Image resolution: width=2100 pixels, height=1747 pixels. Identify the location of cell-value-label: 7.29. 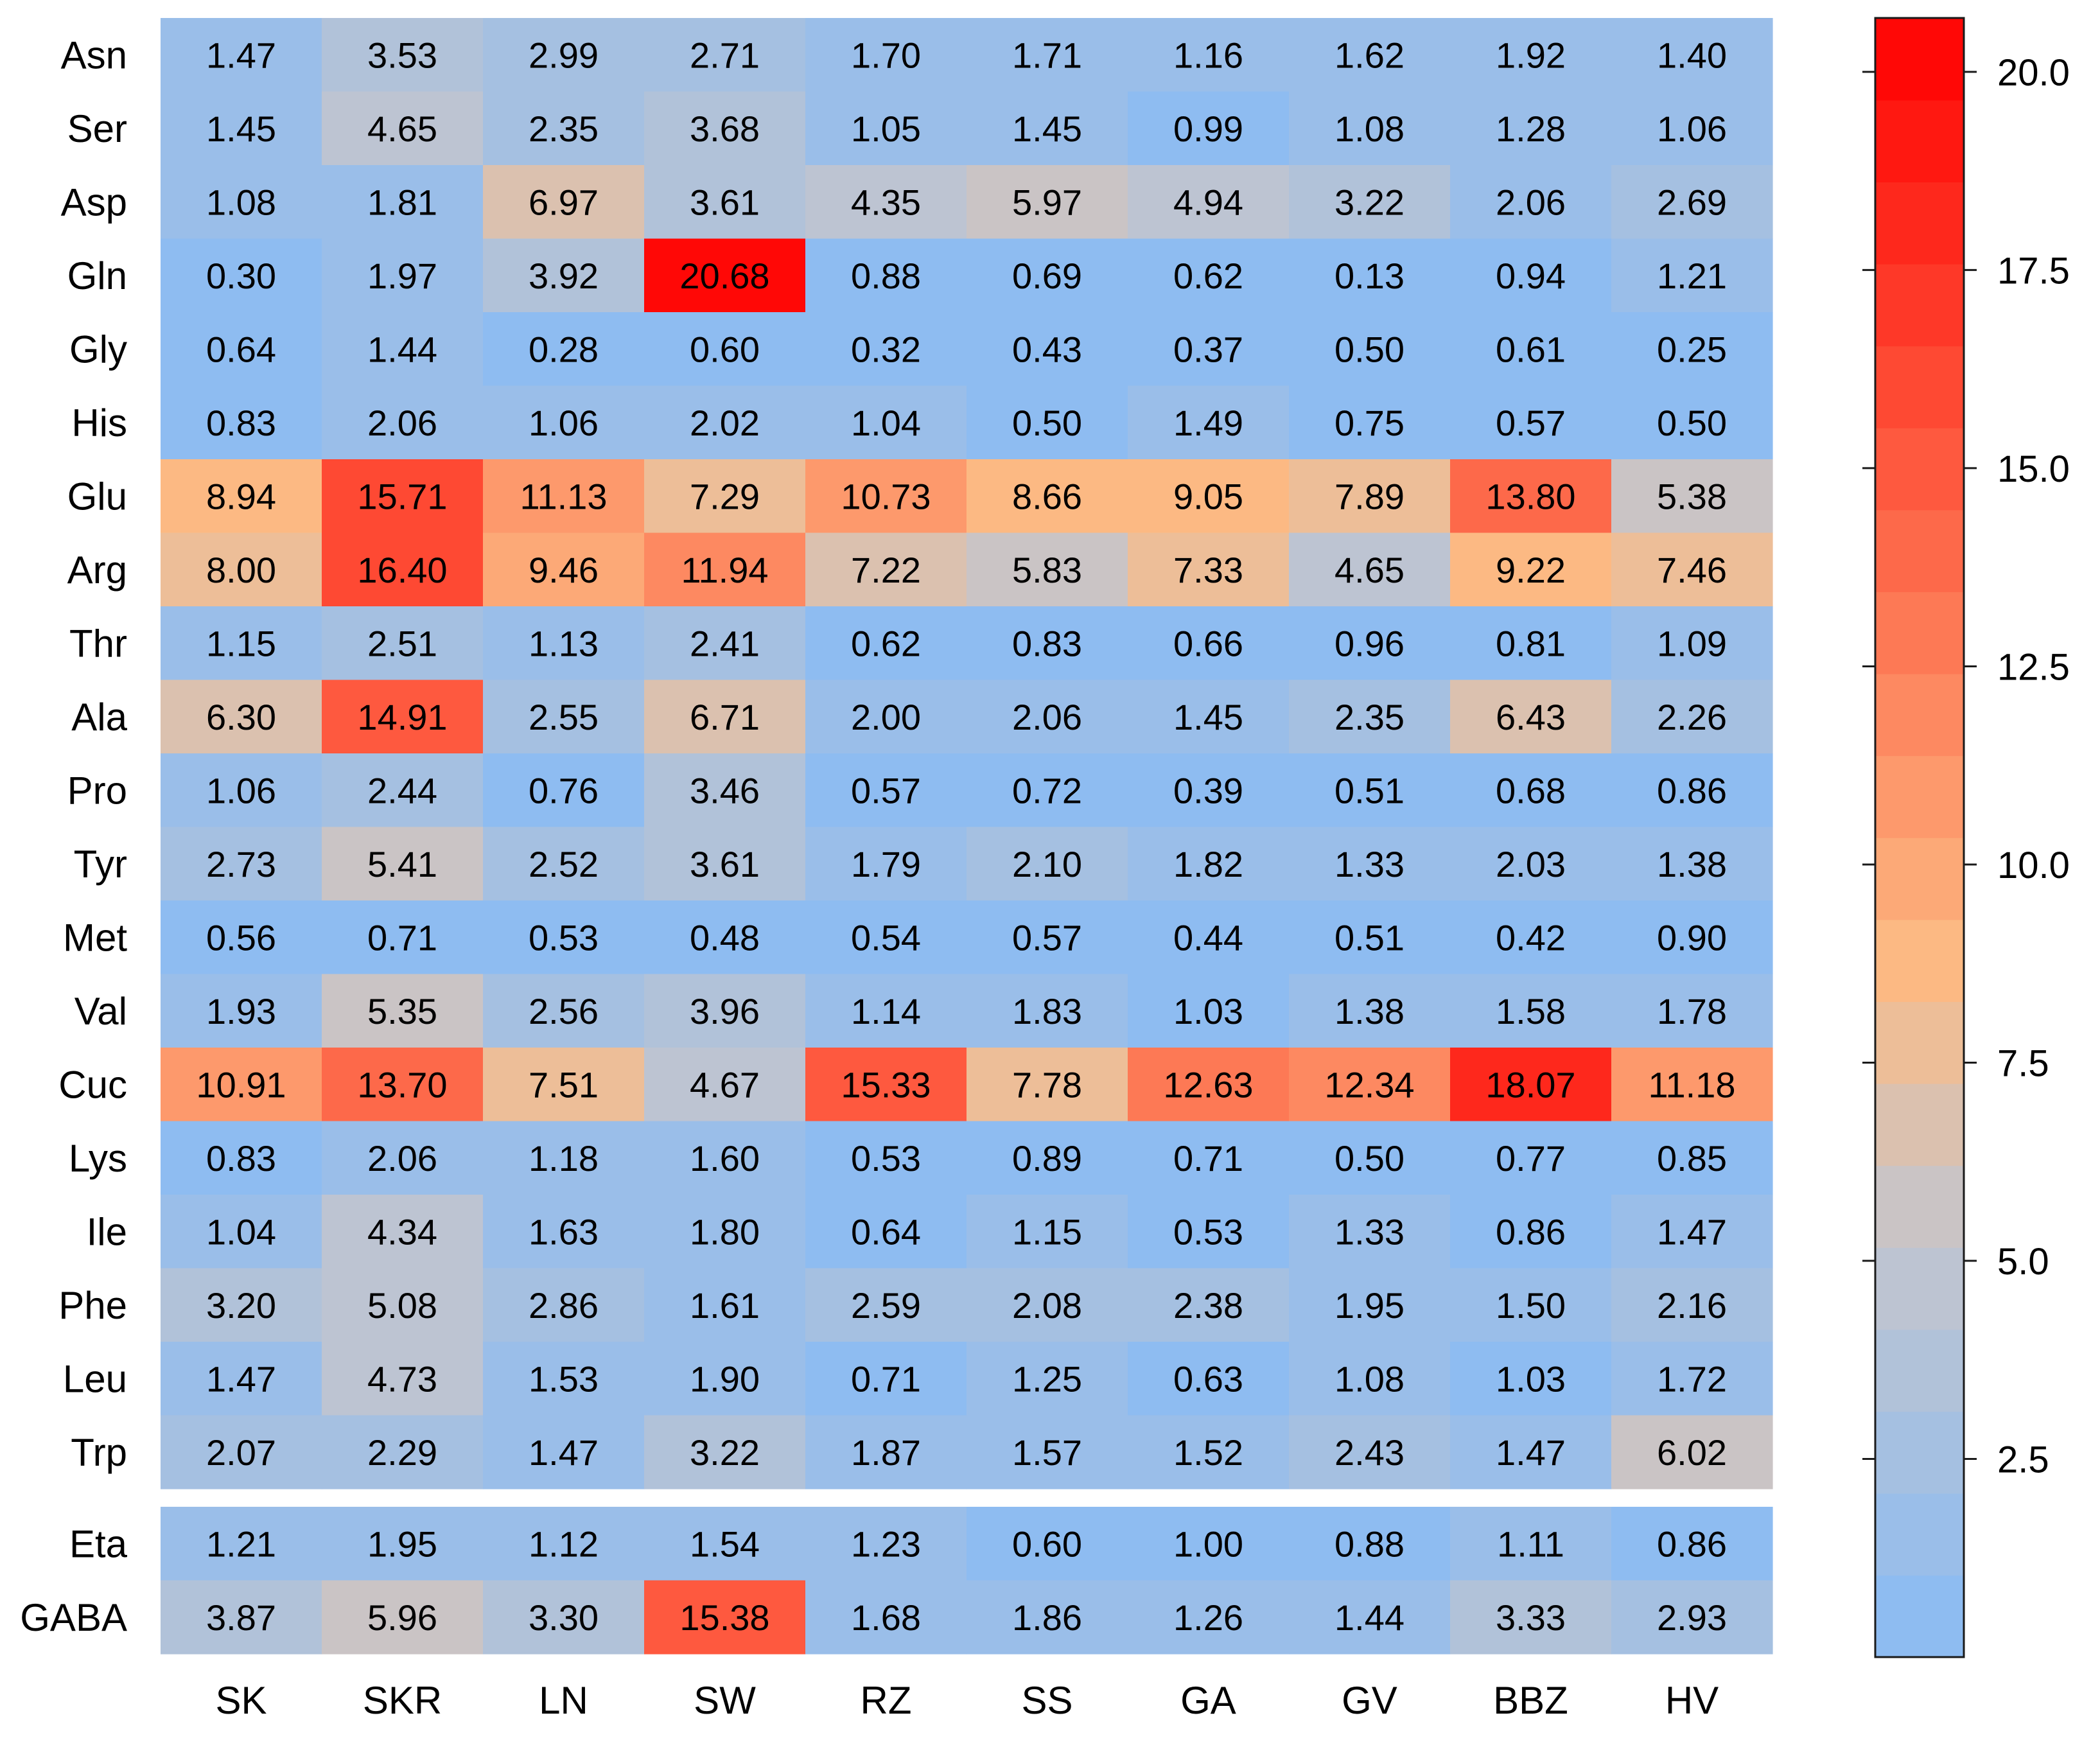
(725, 496).